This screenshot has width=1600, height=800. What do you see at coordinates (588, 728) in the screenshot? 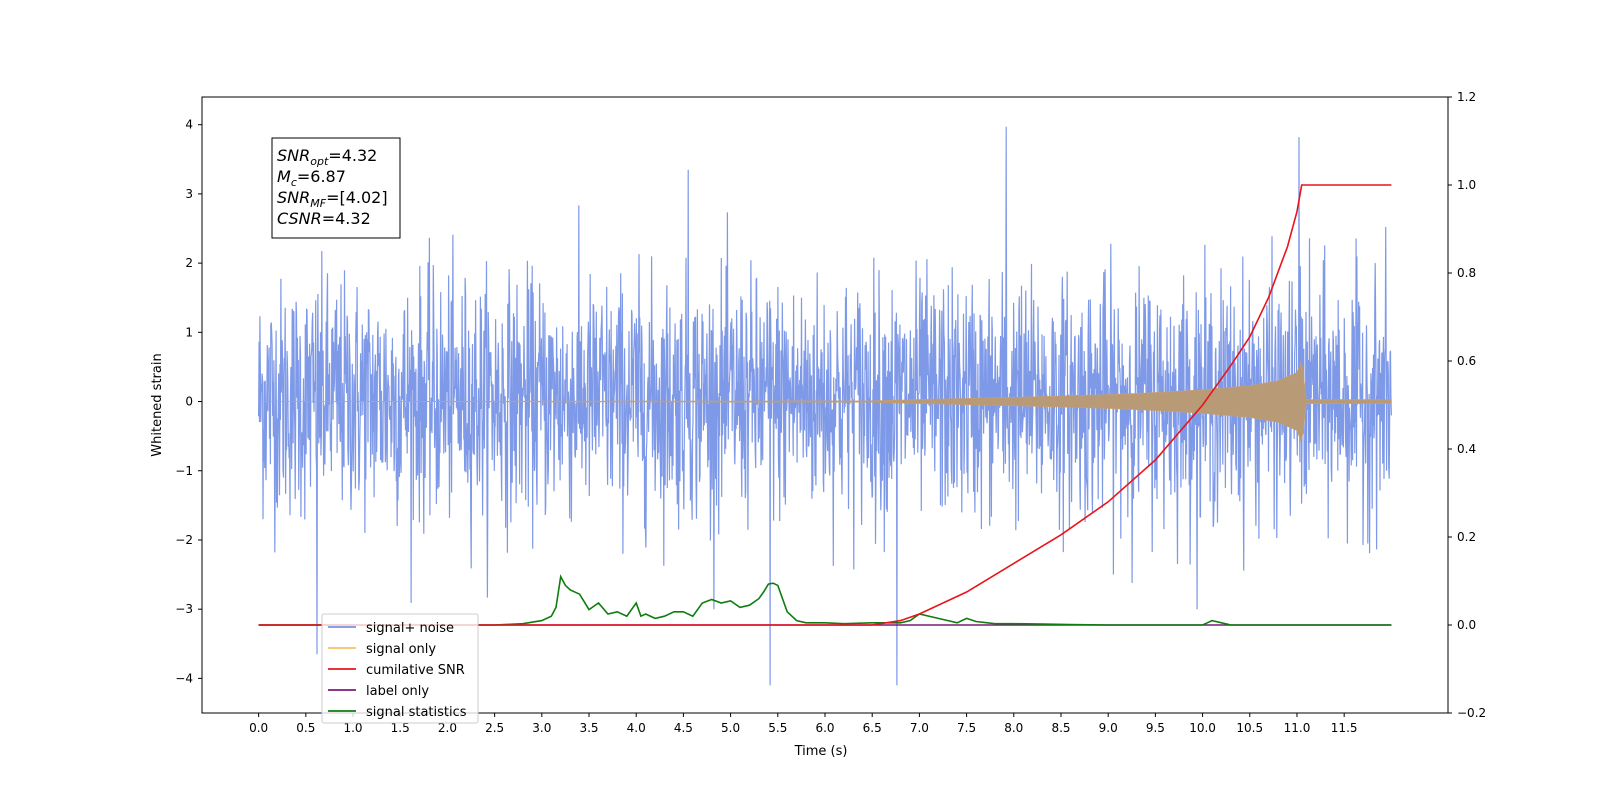
I see `x-tick-label: 3.5` at bounding box center [588, 728].